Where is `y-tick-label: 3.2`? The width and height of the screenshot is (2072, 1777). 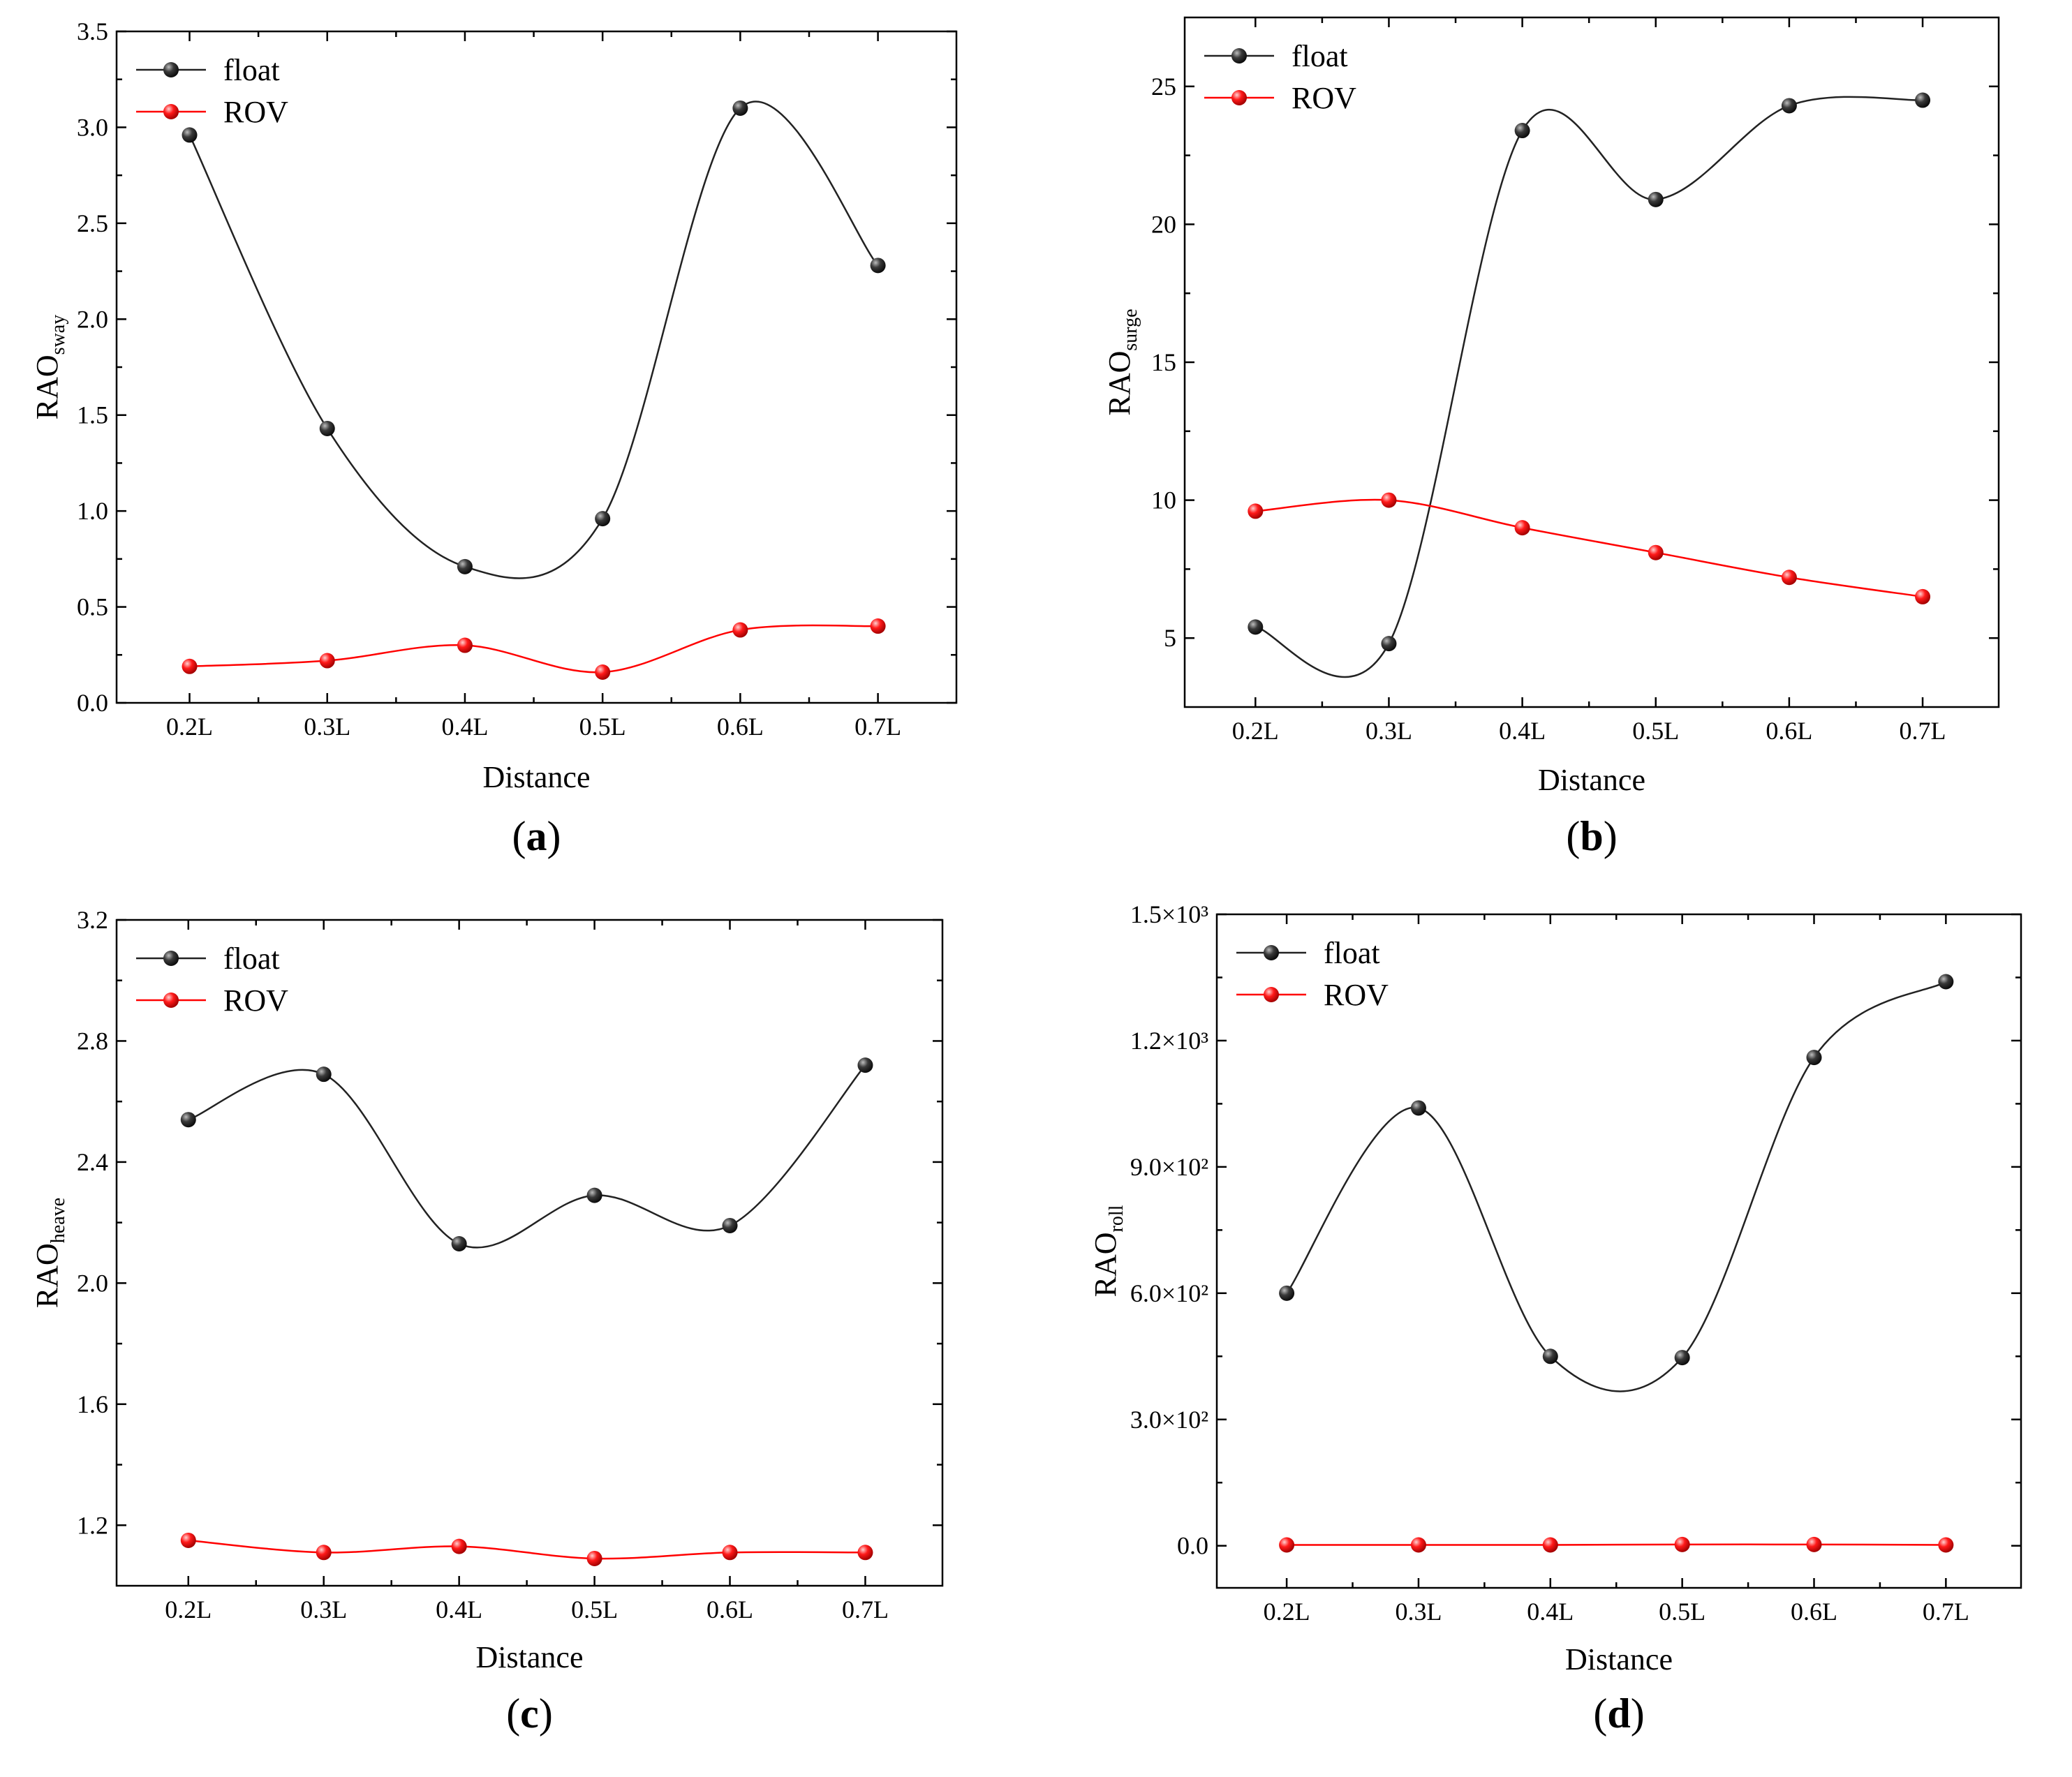
y-tick-label: 3.2 is located at coordinates (92, 920).